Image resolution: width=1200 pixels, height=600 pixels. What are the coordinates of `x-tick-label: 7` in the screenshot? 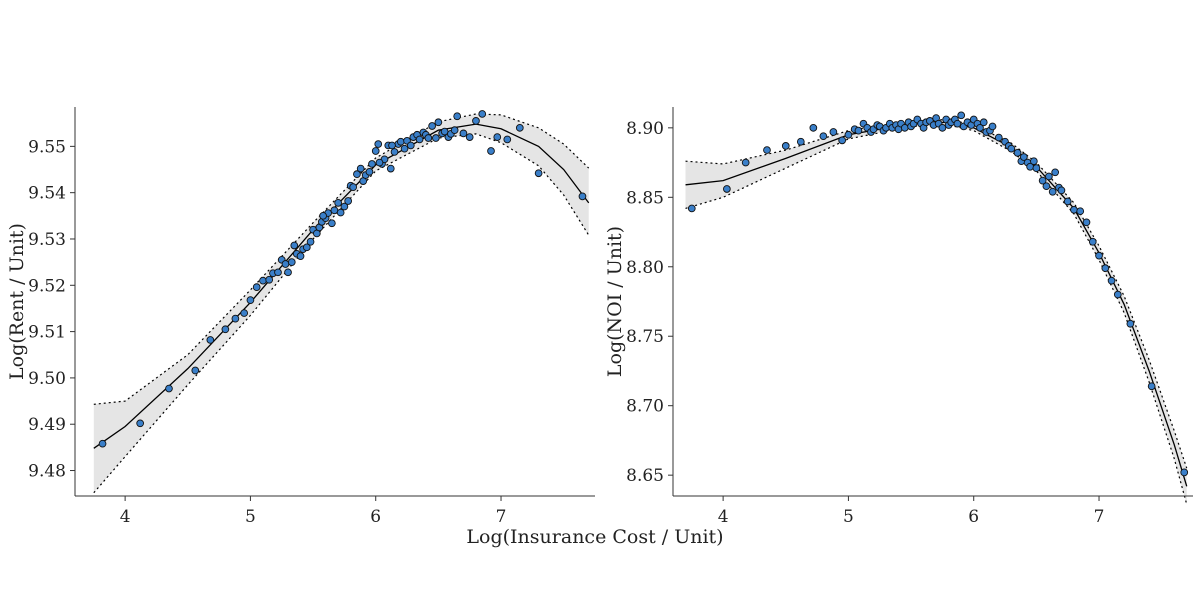 It's located at (501, 517).